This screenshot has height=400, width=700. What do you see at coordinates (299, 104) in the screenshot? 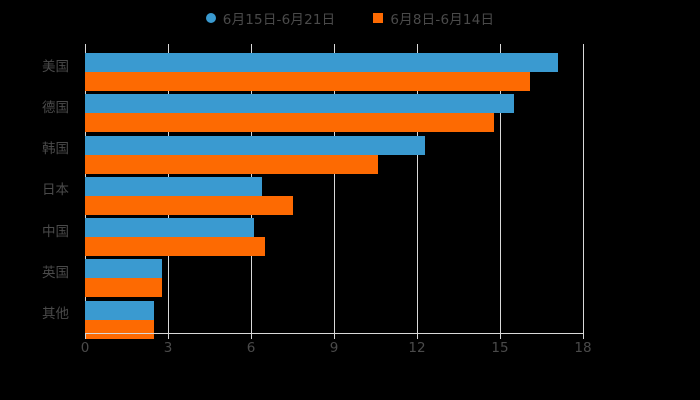
I see `bar-德国-series-1` at bounding box center [299, 104].